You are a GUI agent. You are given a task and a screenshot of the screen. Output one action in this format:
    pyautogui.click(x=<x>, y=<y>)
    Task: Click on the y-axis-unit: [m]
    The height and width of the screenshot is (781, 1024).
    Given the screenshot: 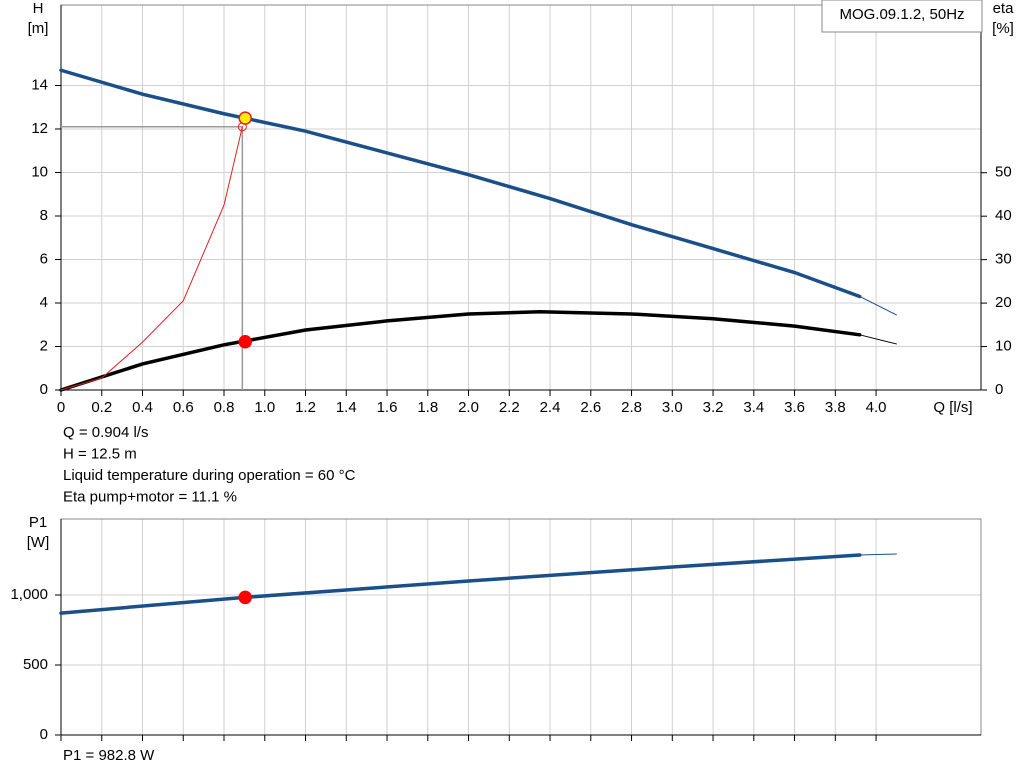 What is the action you would take?
    pyautogui.click(x=38, y=28)
    